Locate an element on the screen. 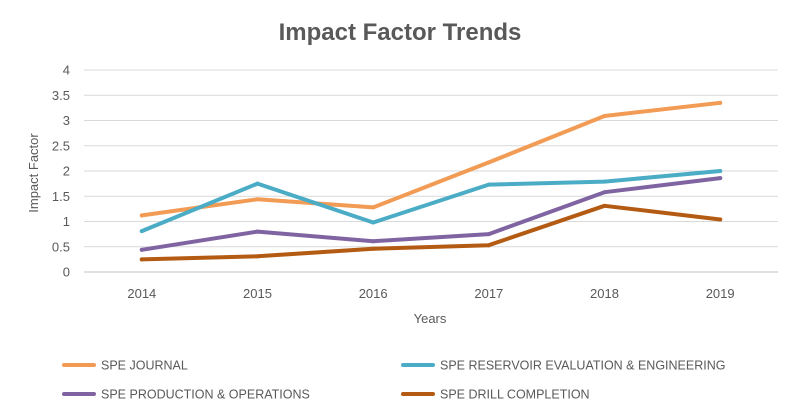  legend-item-spe-drill-completion: SPE DRILL COMPLETION is located at coordinates (495, 395).